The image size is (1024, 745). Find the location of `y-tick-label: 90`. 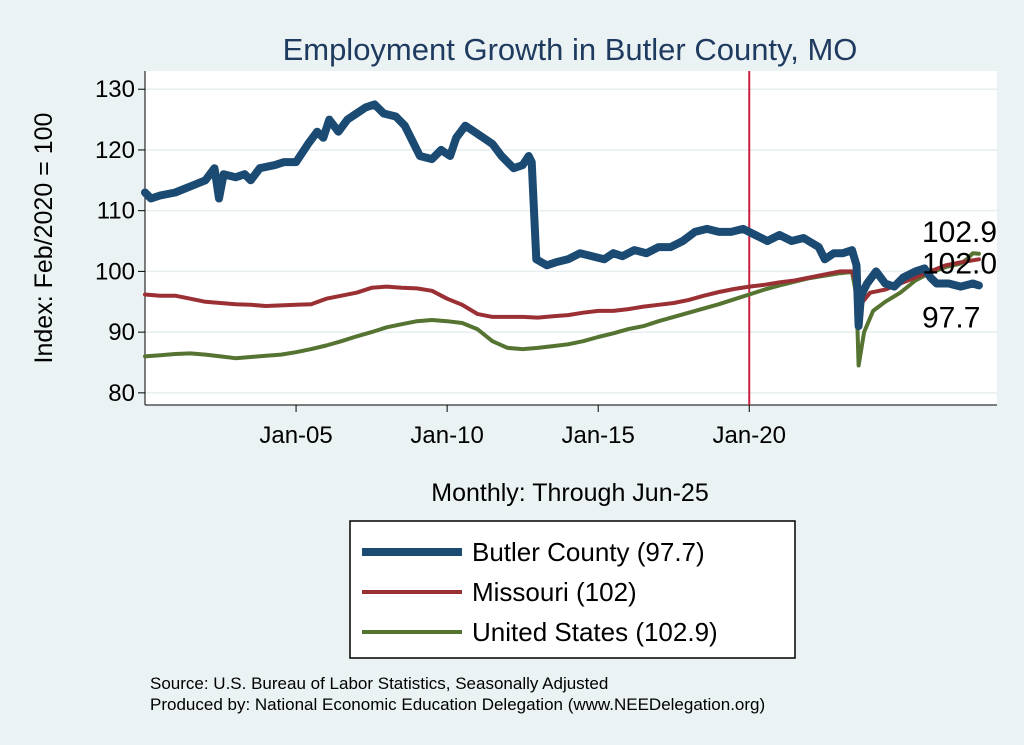

y-tick-label: 90 is located at coordinates (121, 332).